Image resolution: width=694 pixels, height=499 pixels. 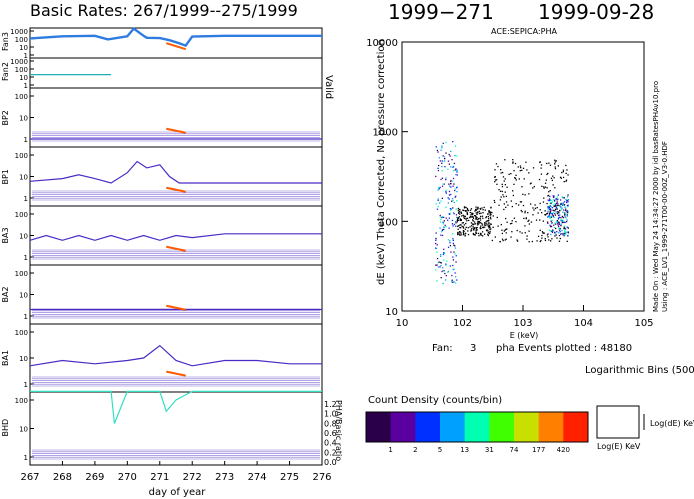 What do you see at coordinates (26, 317) in the screenshot?
I see `panel-tick-ba2: 1` at bounding box center [26, 317].